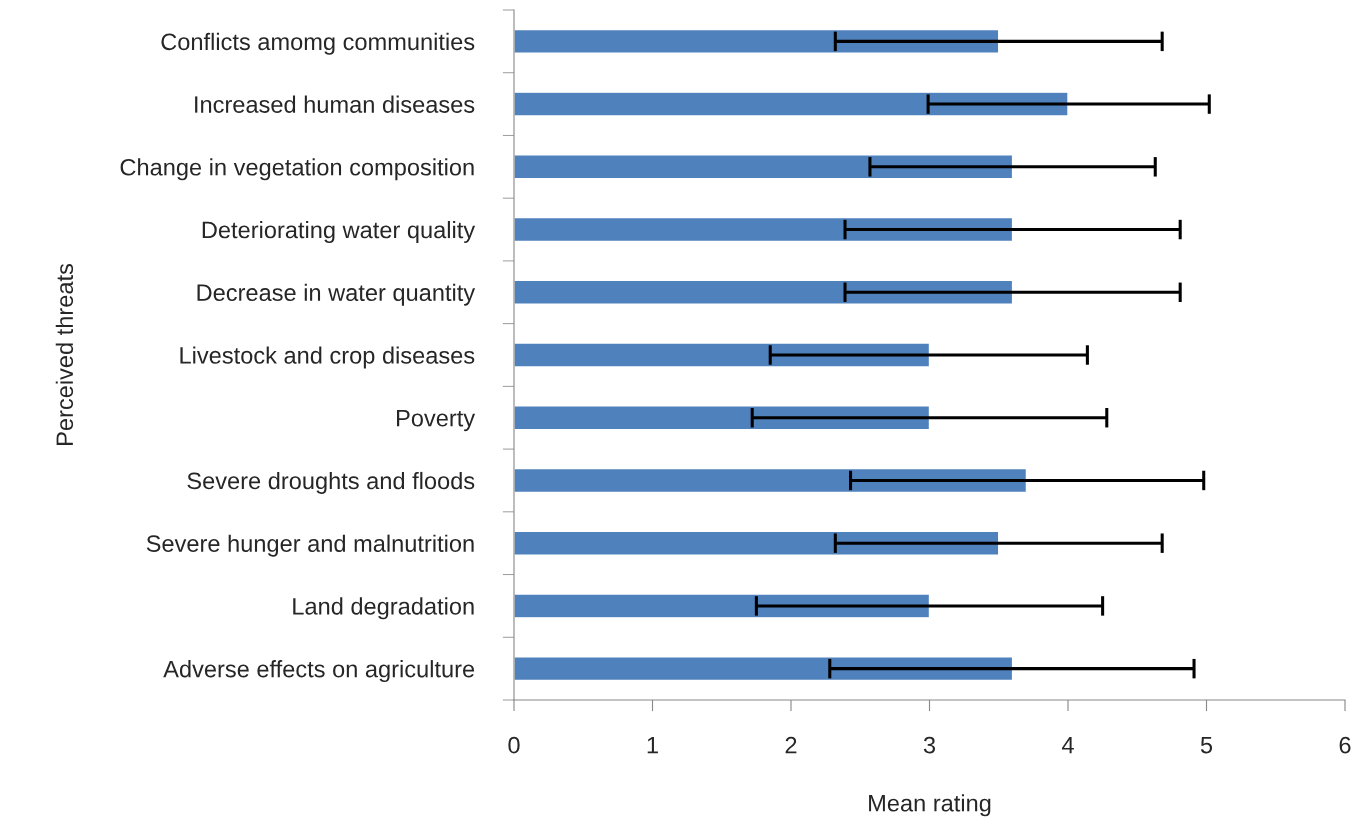 This screenshot has height=832, width=1368. What do you see at coordinates (436, 421) in the screenshot?
I see `y-tick-label: Poverty` at bounding box center [436, 421].